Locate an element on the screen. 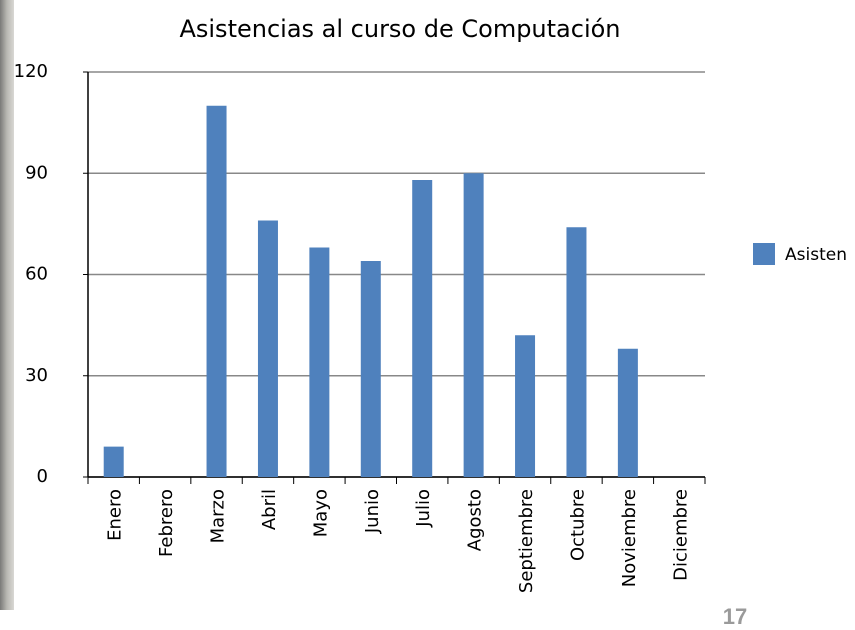 This screenshot has width=855, height=630. x-tick-label: Noviembre is located at coordinates (629, 538).